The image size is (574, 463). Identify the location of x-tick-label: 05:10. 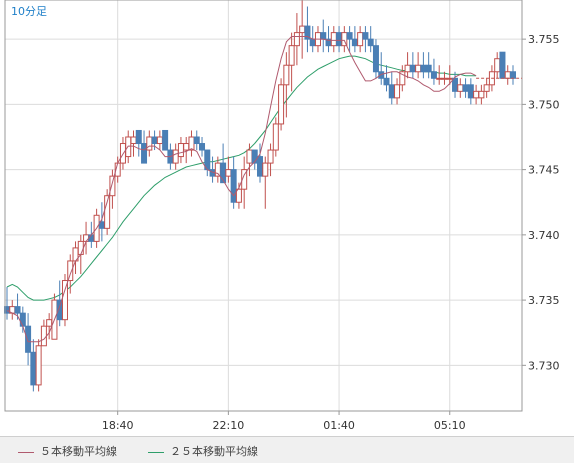
(450, 425).